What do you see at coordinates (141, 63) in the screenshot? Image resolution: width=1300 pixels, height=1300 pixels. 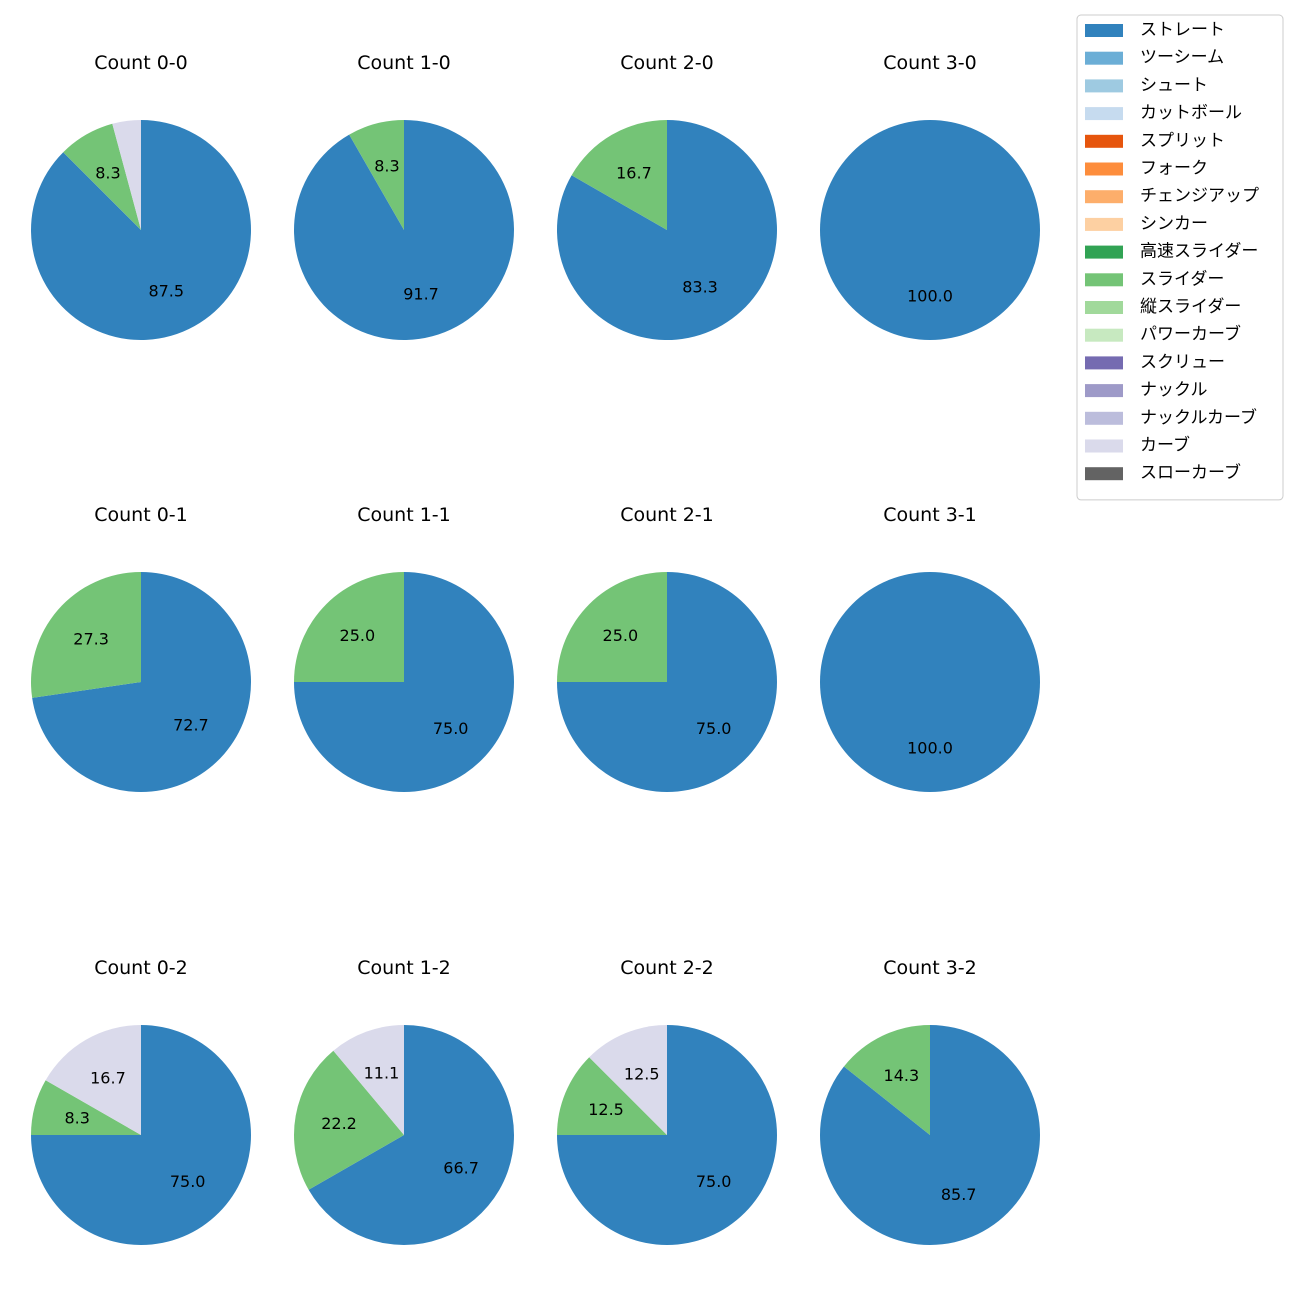 I see `pie-title: Count 0-0` at bounding box center [141, 63].